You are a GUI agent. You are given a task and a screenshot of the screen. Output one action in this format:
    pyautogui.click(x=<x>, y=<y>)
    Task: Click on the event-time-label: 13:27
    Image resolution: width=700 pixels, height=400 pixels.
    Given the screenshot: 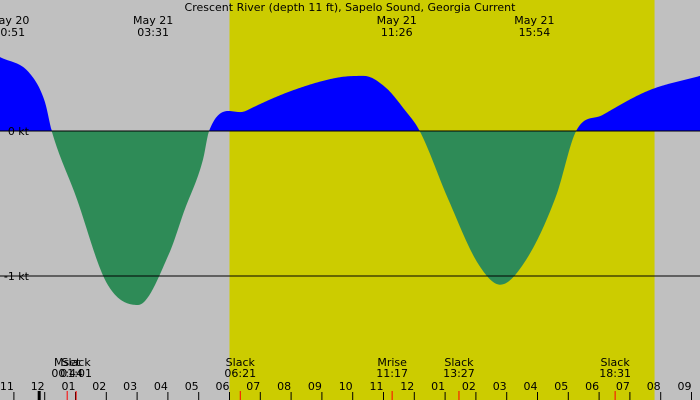 What is the action you would take?
    pyautogui.click(x=459, y=373)
    